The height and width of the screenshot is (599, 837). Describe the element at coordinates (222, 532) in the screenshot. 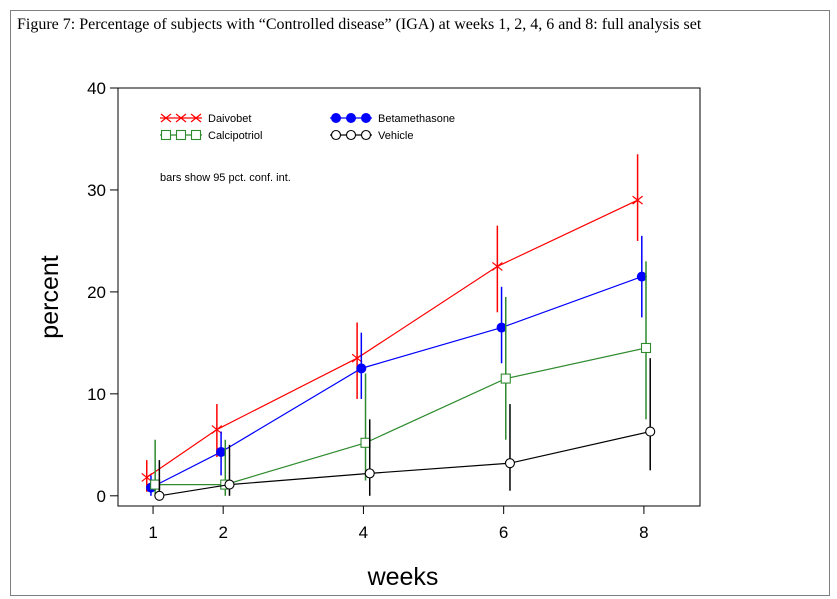

I see `x-tick-label: 2` at that location.